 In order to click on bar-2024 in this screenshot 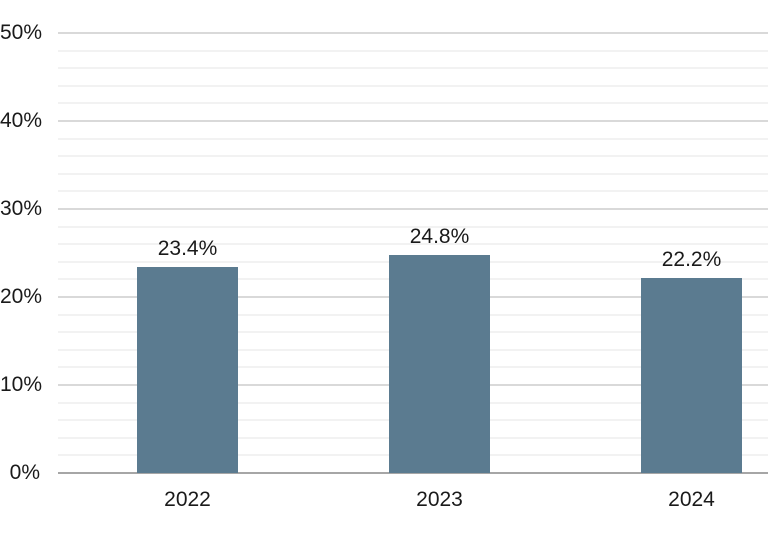, I will do `click(691, 375)`.